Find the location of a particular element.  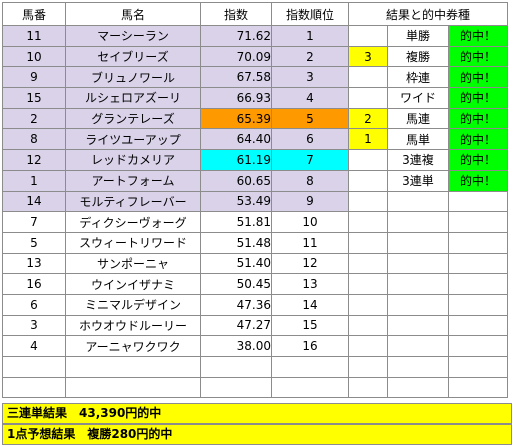

index-value: 71.62 is located at coordinates (236, 36).